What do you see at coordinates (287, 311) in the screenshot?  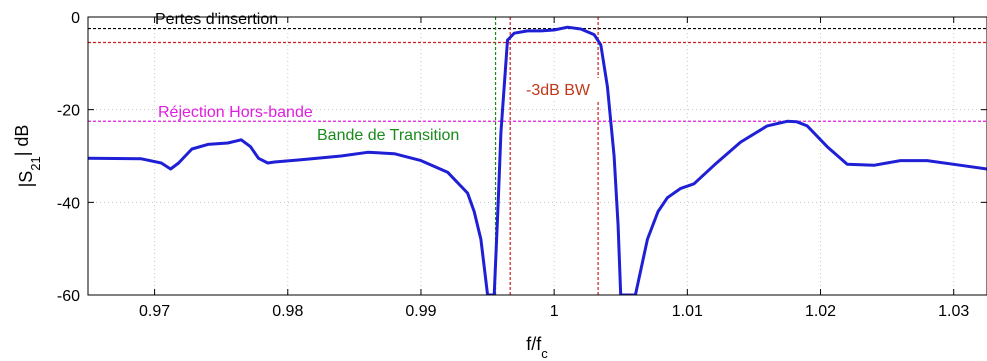 I see `x-tick-label: 0.98` at bounding box center [287, 311].